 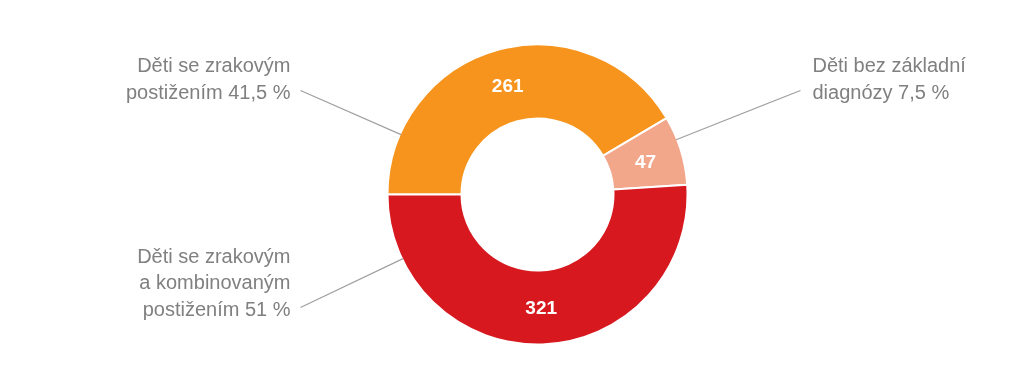 I want to click on data-label: 47, so click(x=645, y=161).